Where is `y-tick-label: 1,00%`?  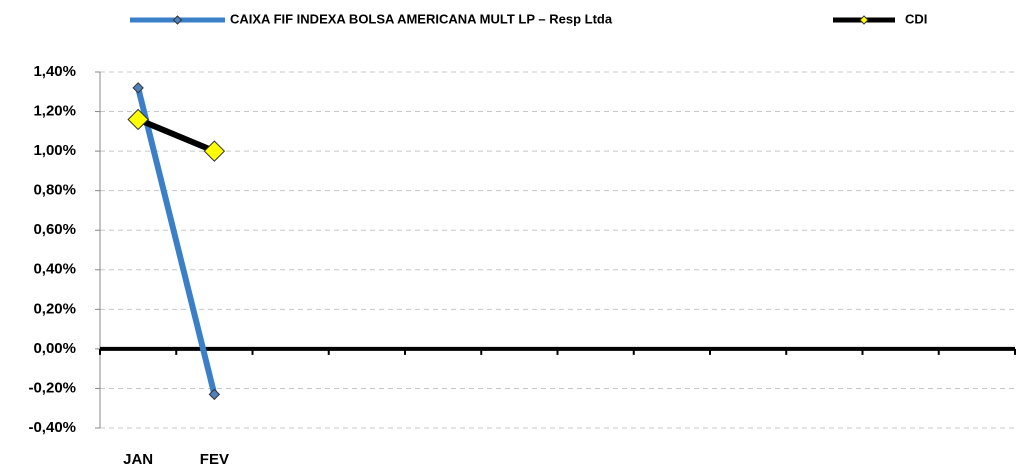 y-tick-label: 1,00% is located at coordinates (54, 150).